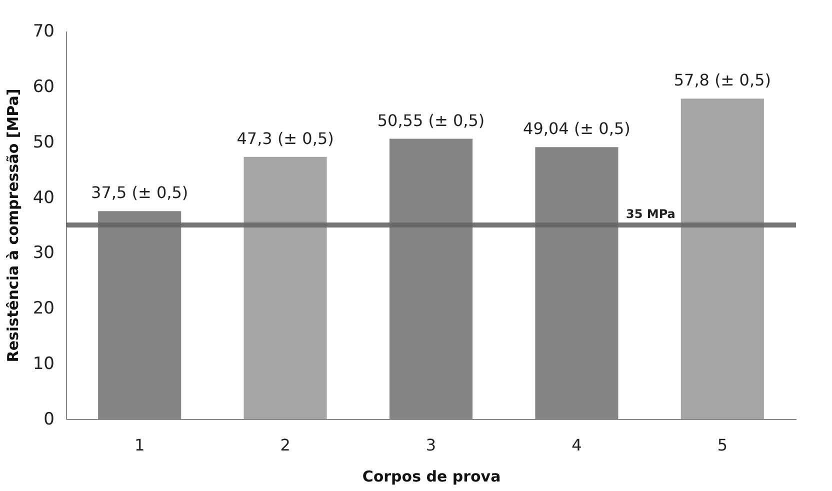 This screenshot has width=832, height=491. What do you see at coordinates (431, 120) in the screenshot?
I see `data-label: 50,55 (± 0,5)` at bounding box center [431, 120].